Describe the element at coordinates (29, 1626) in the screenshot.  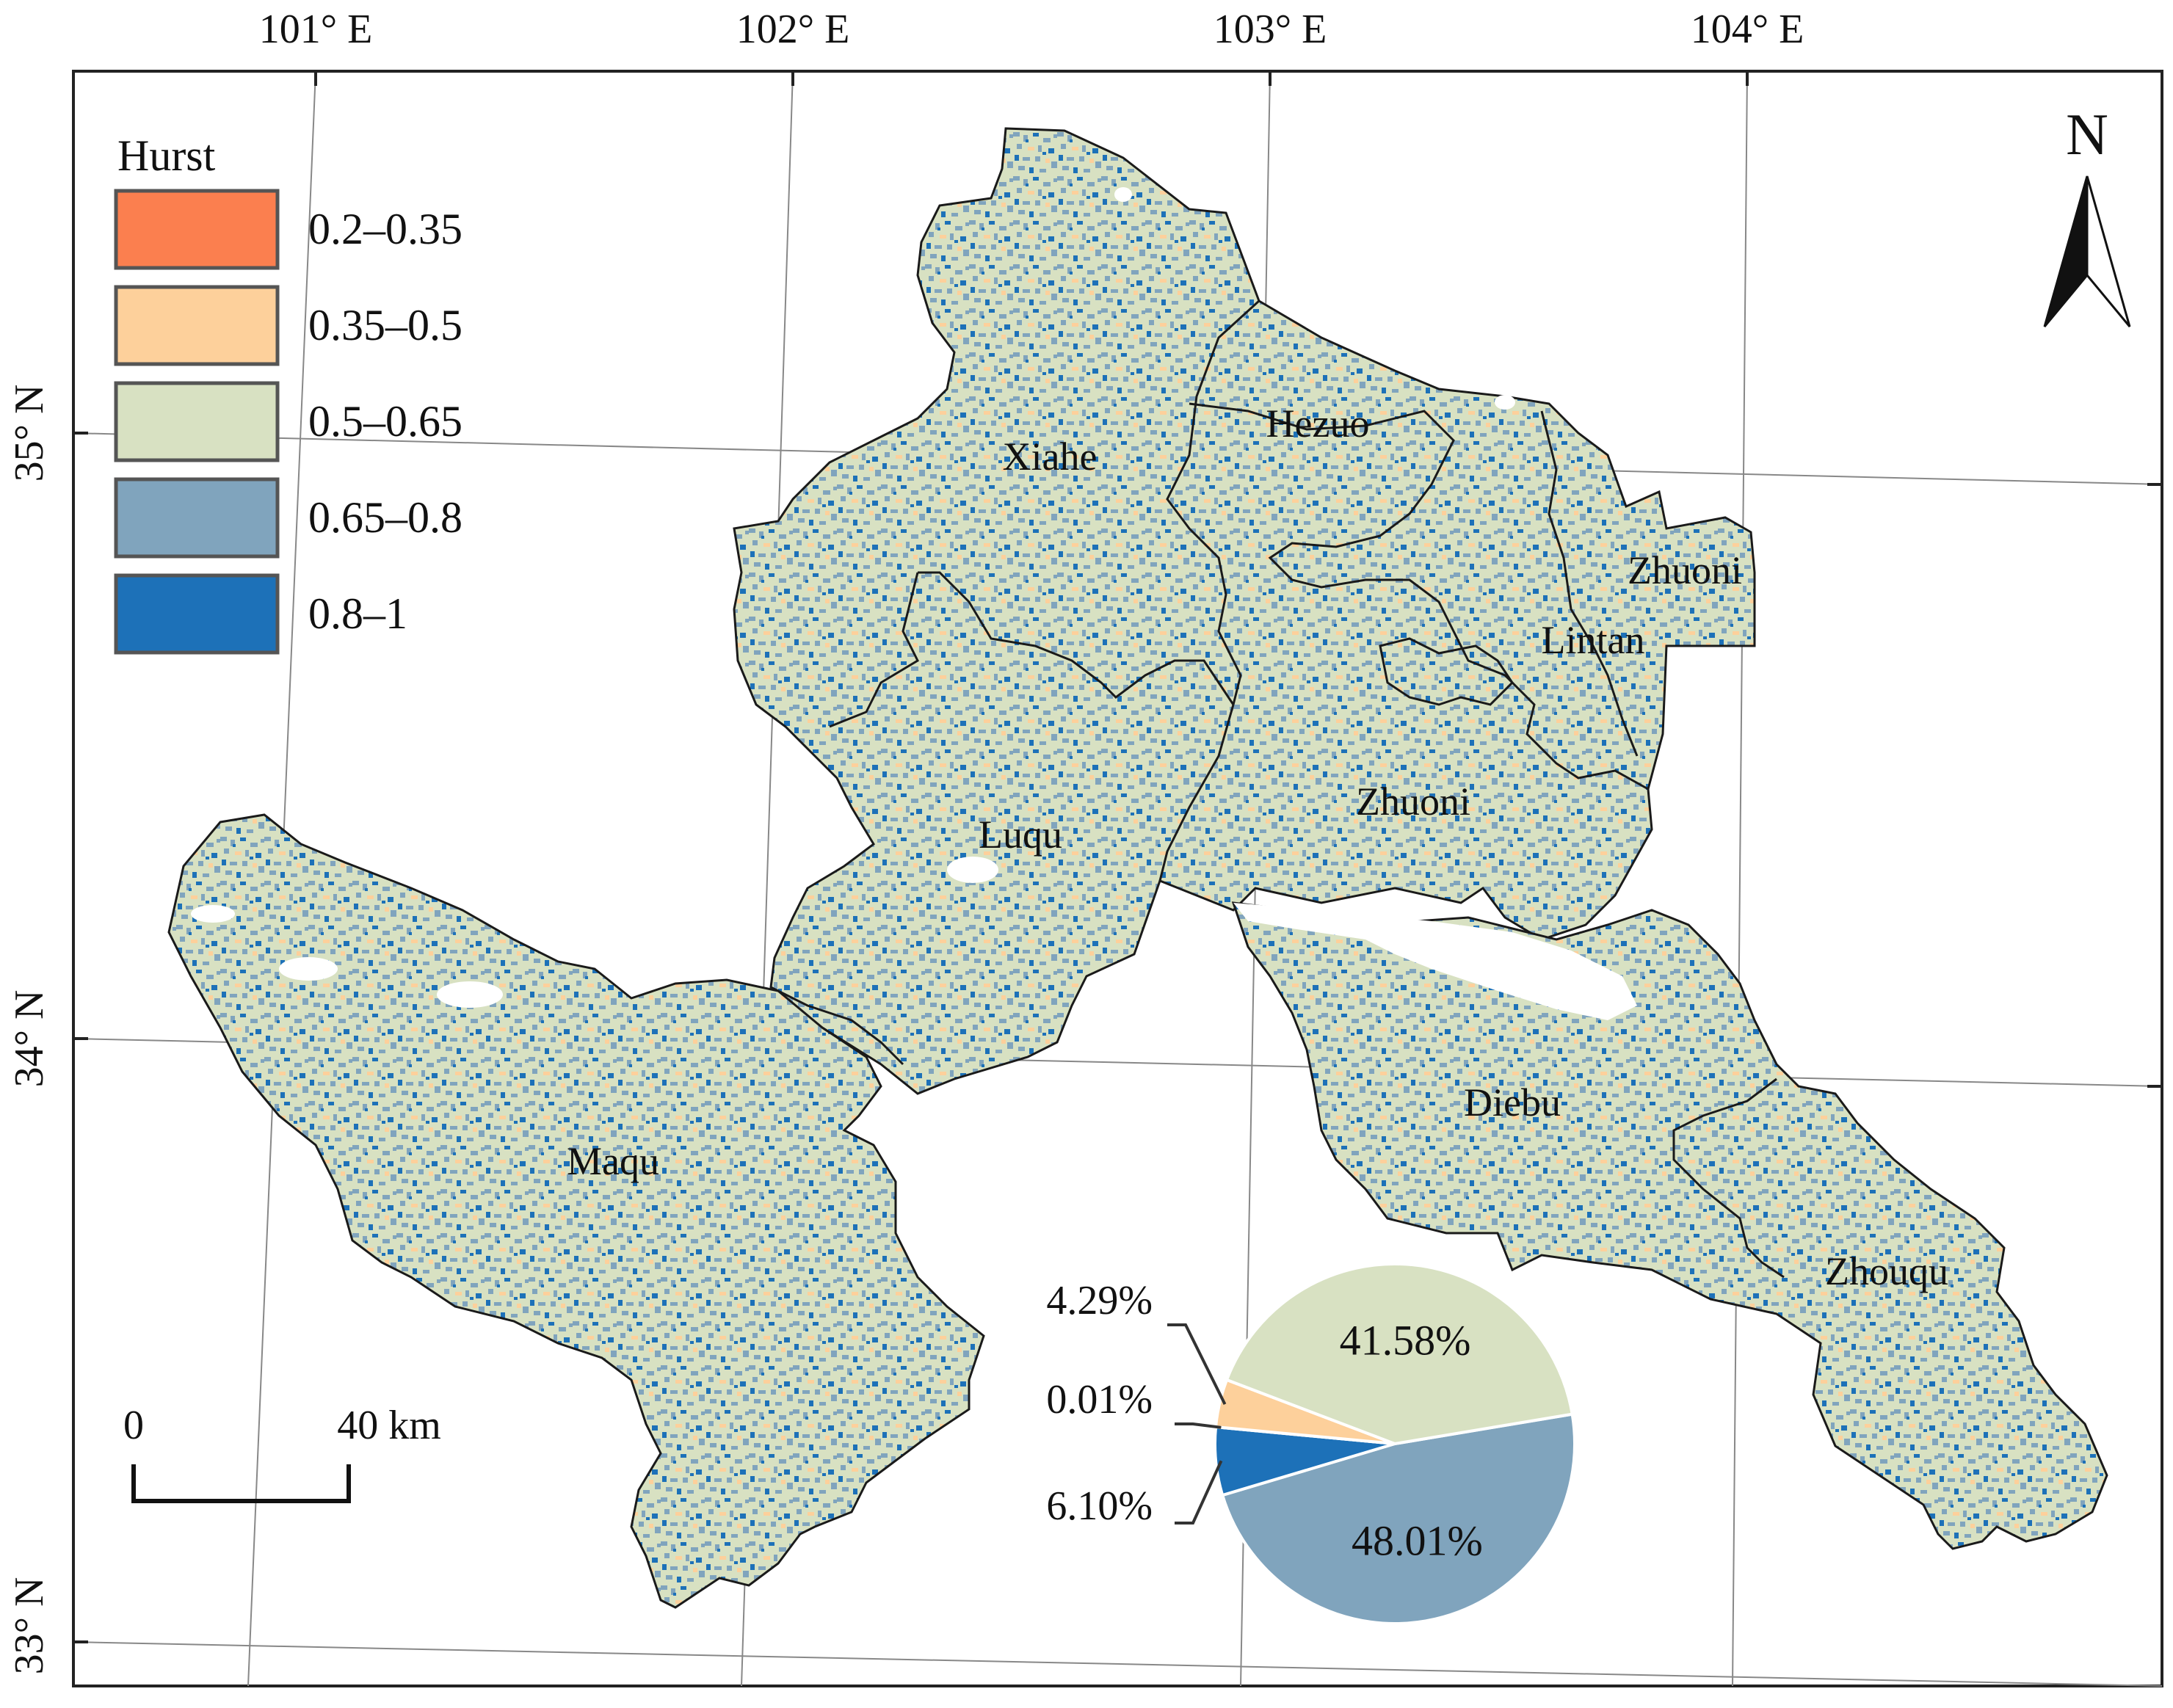
I see `lat-label-33: 33° N` at that location.